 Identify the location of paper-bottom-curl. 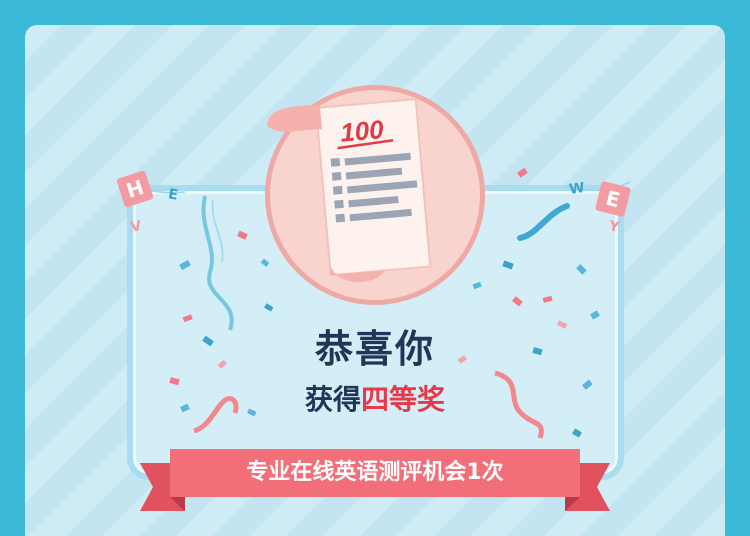
(357, 274).